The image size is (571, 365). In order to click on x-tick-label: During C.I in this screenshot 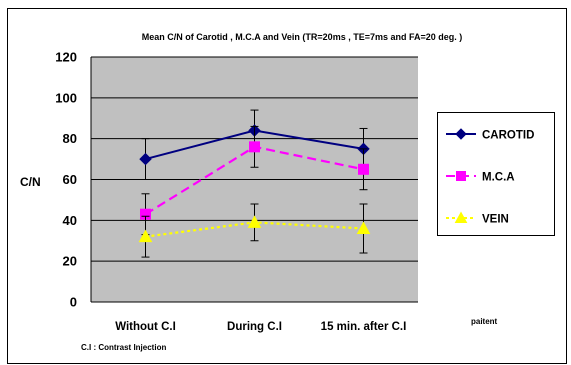, I will do `click(254, 327)`.